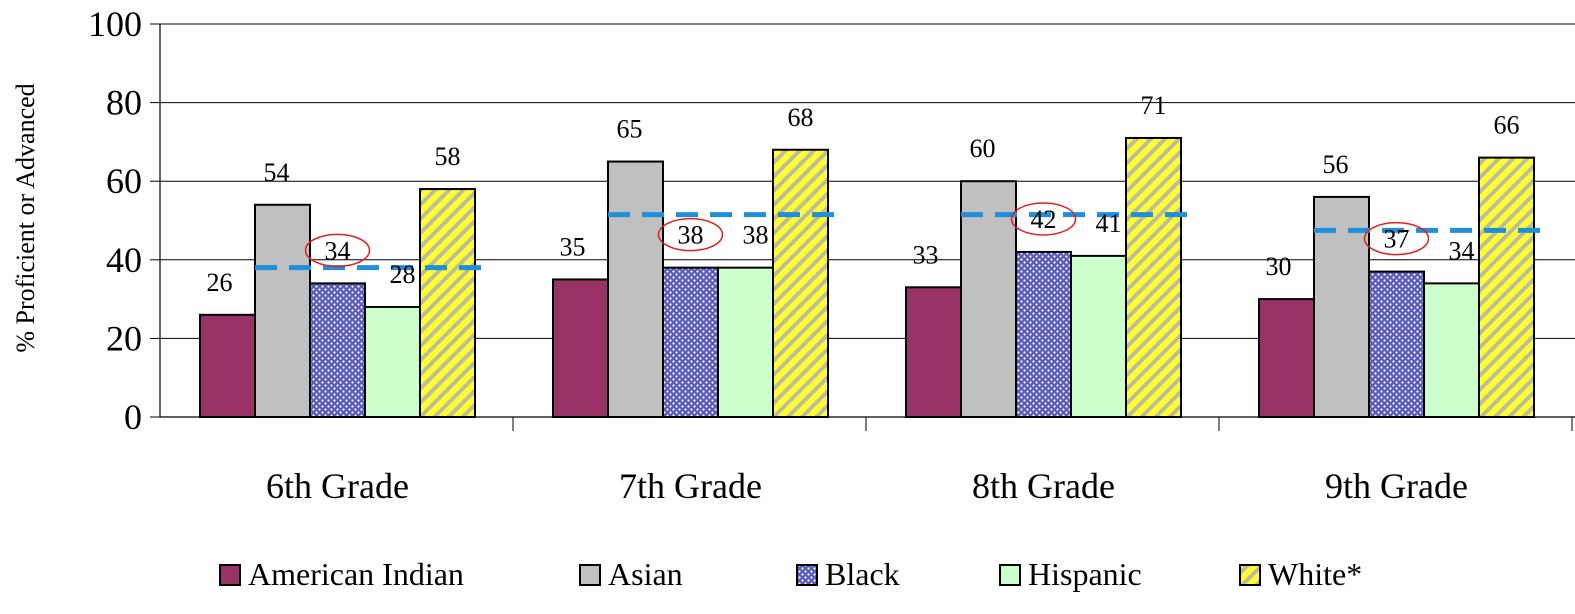 The image size is (1575, 614). What do you see at coordinates (926, 254) in the screenshot?
I see `data-label: 33` at bounding box center [926, 254].